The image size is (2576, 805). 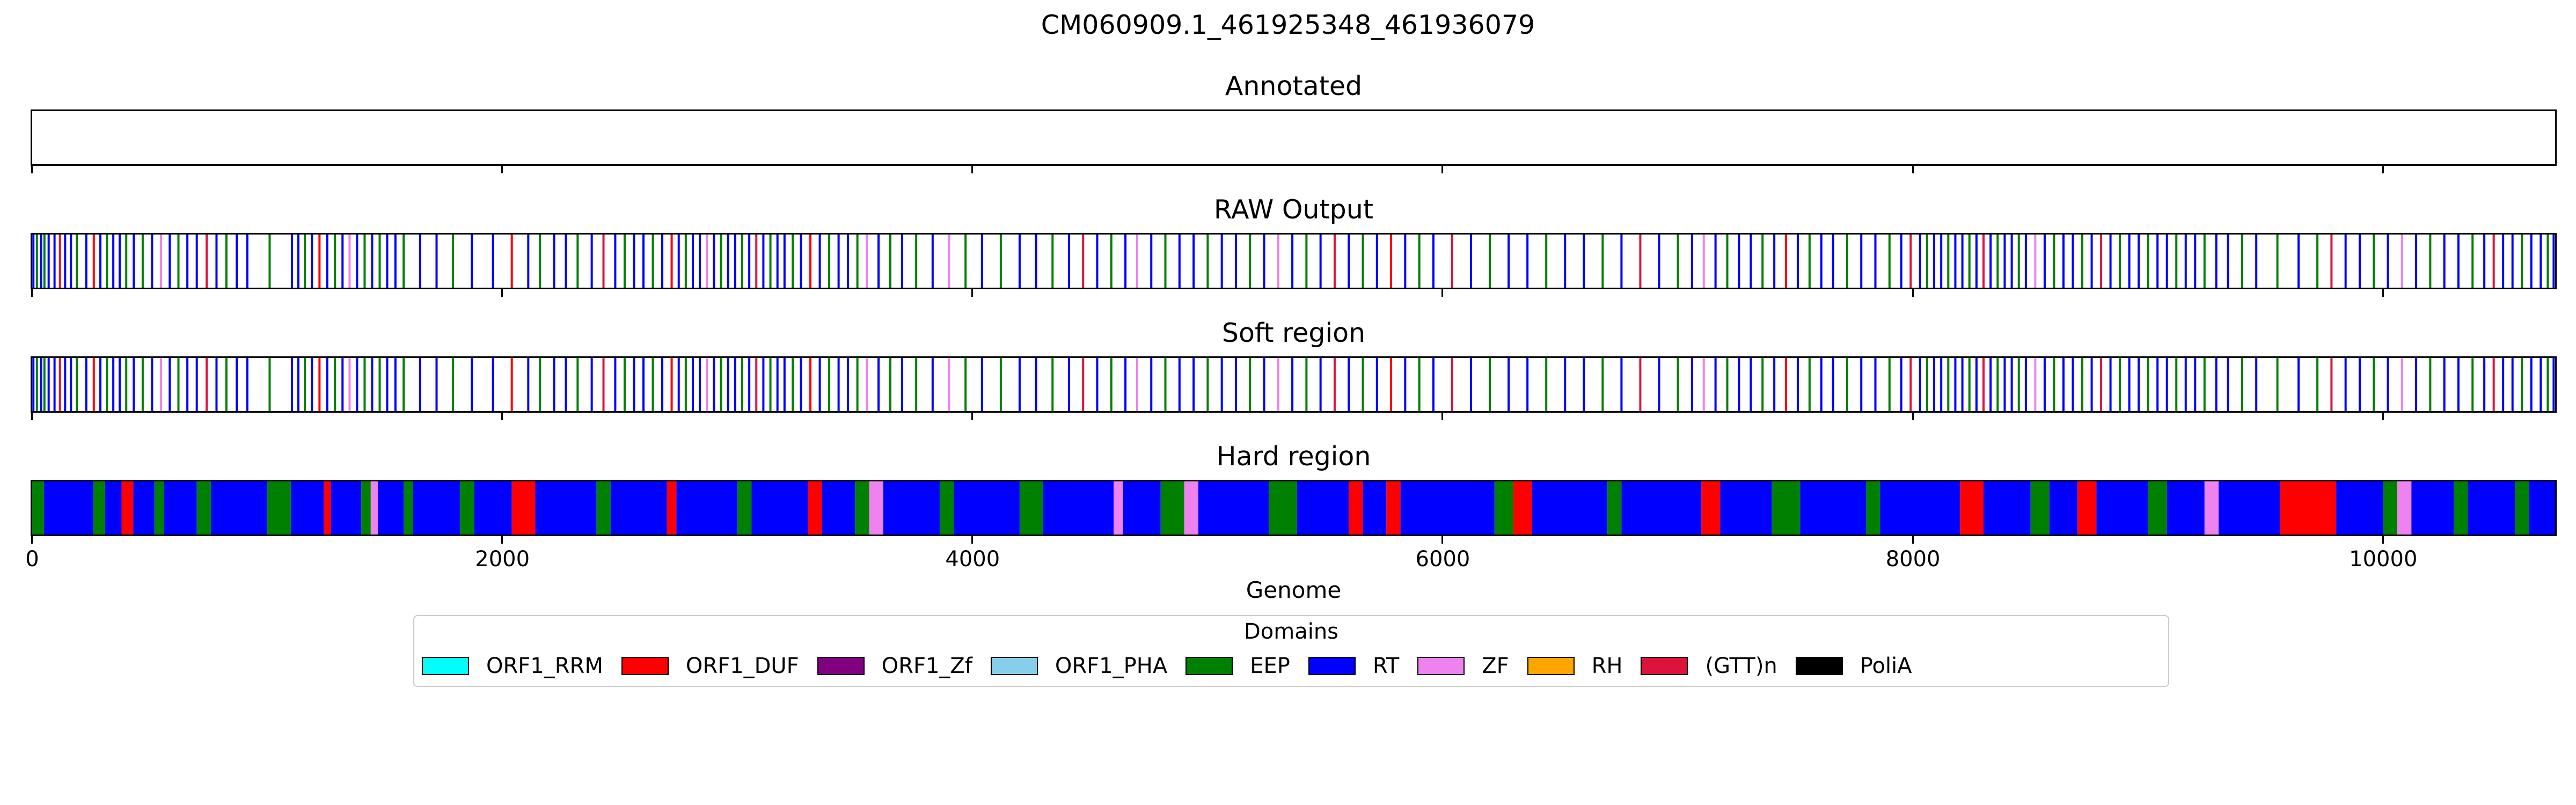 What do you see at coordinates (1294, 508) in the screenshot?
I see `track-hard-region` at bounding box center [1294, 508].